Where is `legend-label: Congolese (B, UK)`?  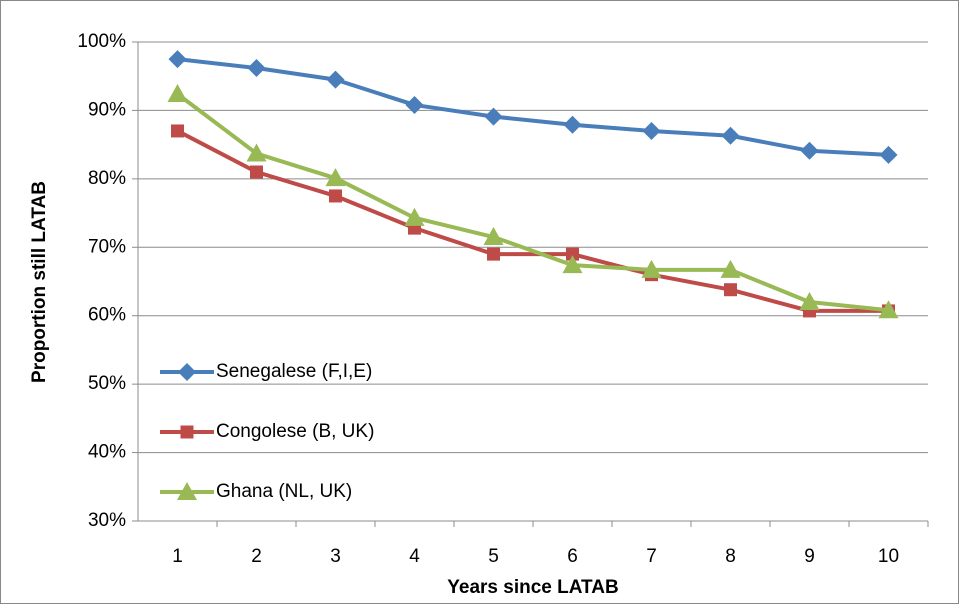
legend-label: Congolese (B, UK) is located at coordinates (295, 431).